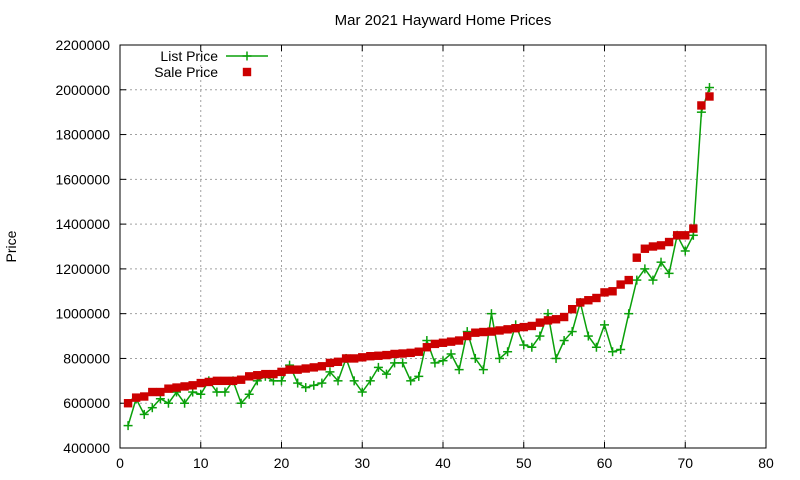 Image resolution: width=800 pixels, height=480 pixels. What do you see at coordinates (82, 269) in the screenshot?
I see `y-tick-label: 1200000` at bounding box center [82, 269].